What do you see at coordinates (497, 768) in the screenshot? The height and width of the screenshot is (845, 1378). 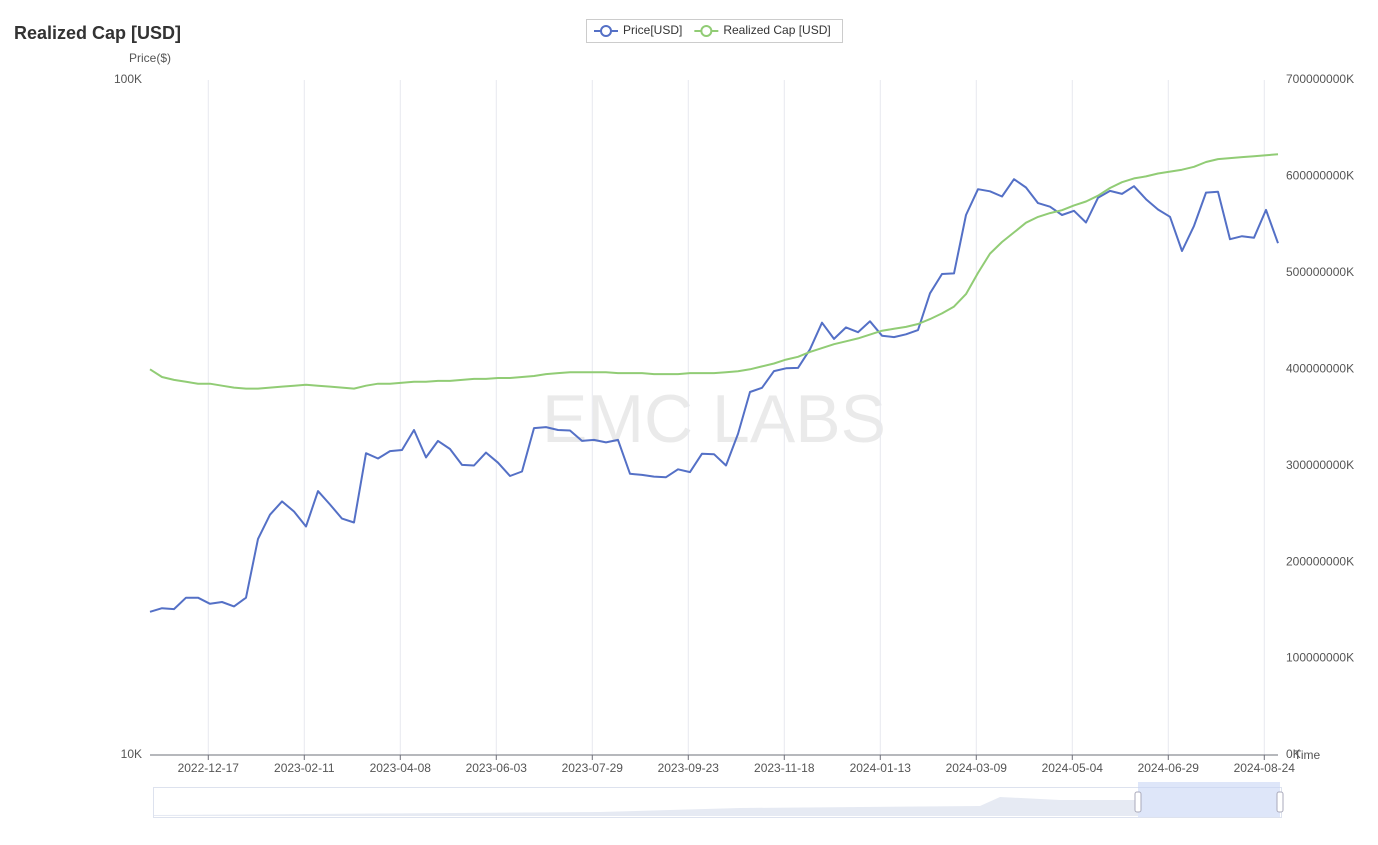 I see `x-tick-label: 2023-06-03` at bounding box center [497, 768].